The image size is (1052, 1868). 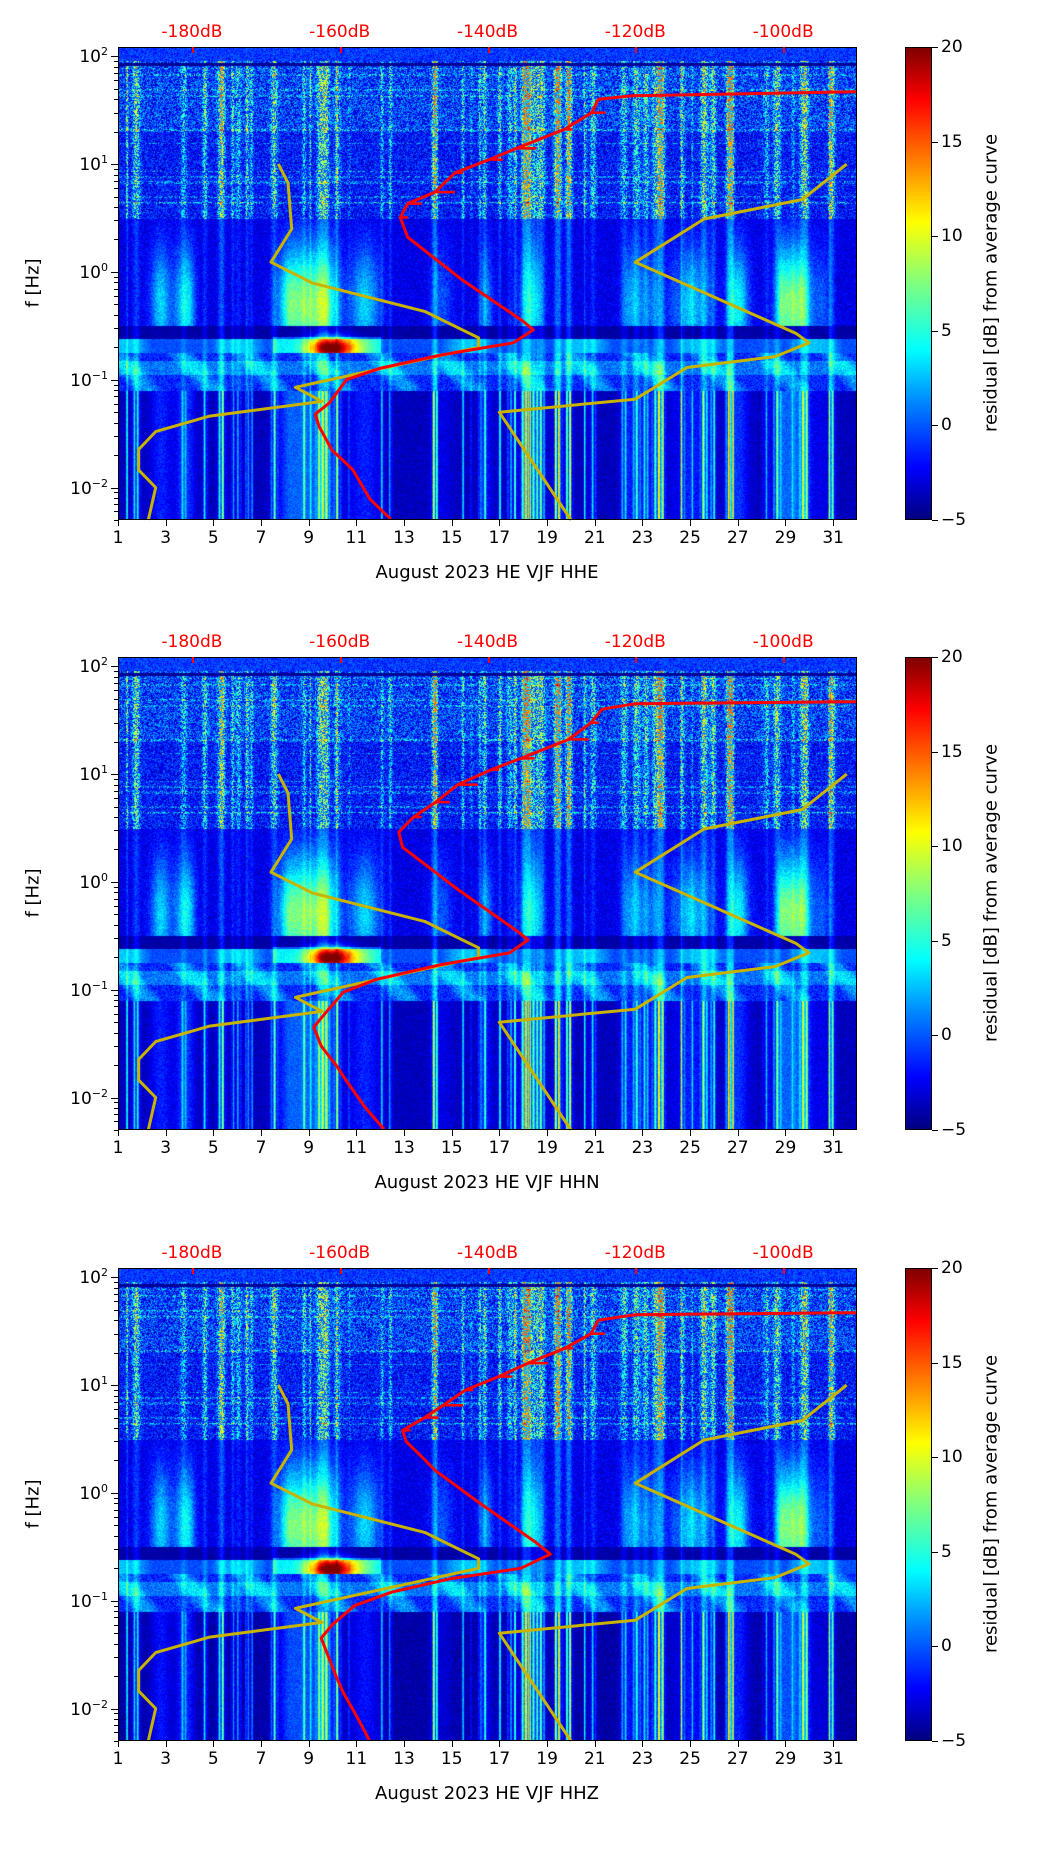 What do you see at coordinates (192, 32) in the screenshot?
I see `top-axis-db-label: -180dB` at bounding box center [192, 32].